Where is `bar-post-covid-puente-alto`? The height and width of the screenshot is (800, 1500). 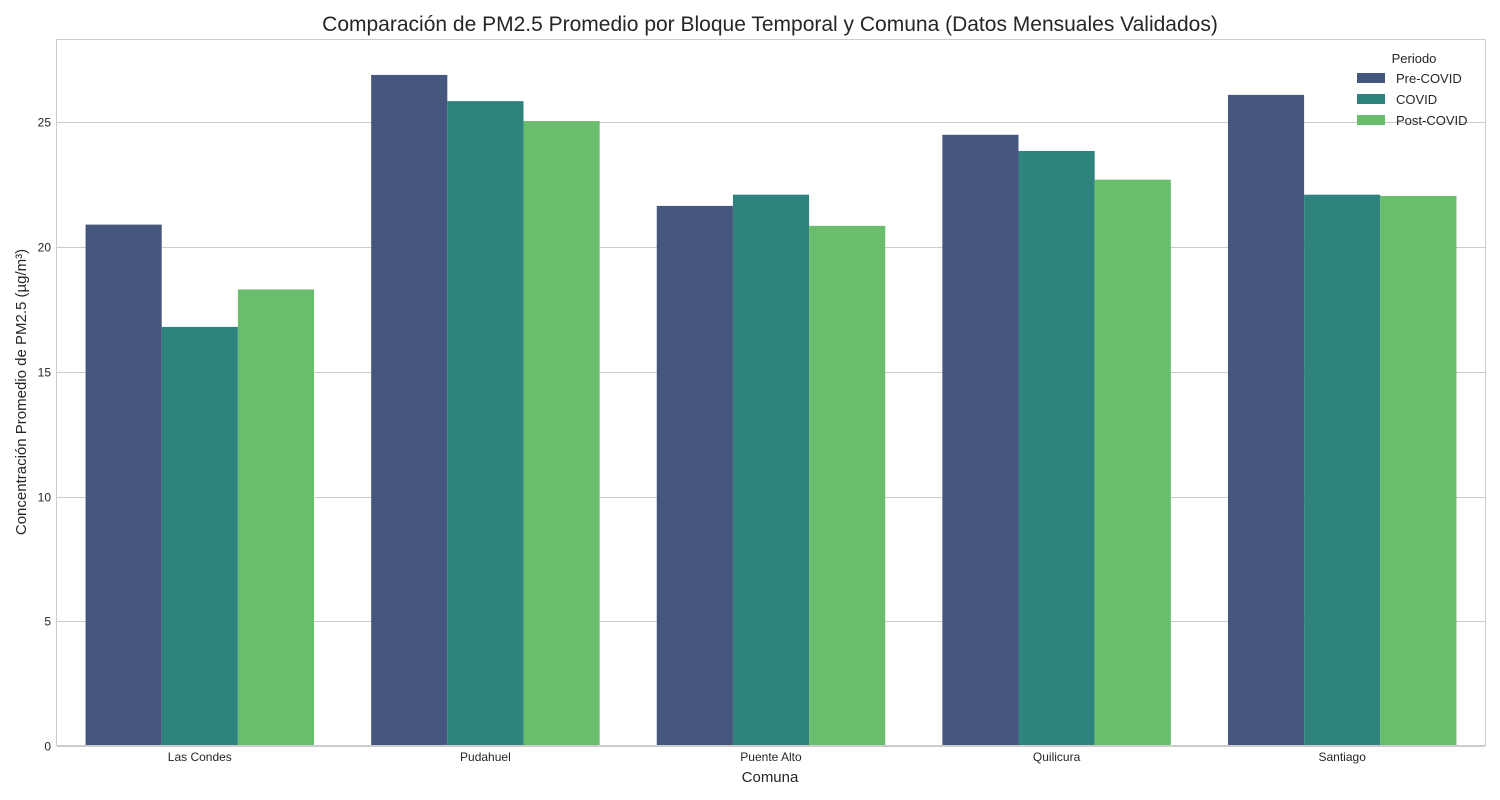 bar-post-covid-puente-alto is located at coordinates (847, 486).